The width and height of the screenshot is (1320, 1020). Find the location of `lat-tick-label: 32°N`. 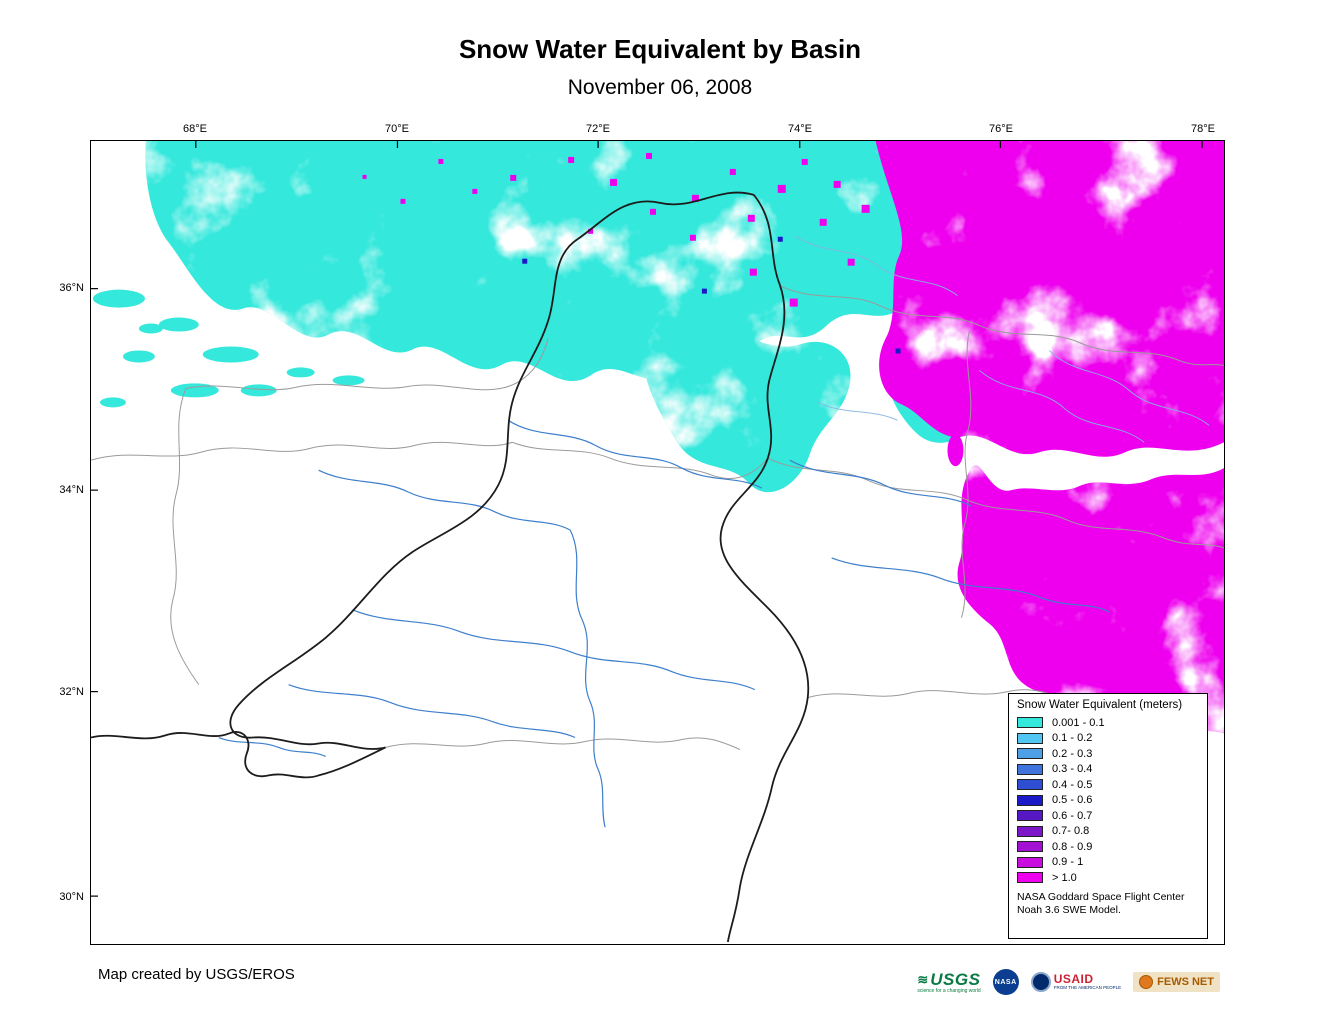

lat-tick-label: 32°N is located at coordinates (71, 692).